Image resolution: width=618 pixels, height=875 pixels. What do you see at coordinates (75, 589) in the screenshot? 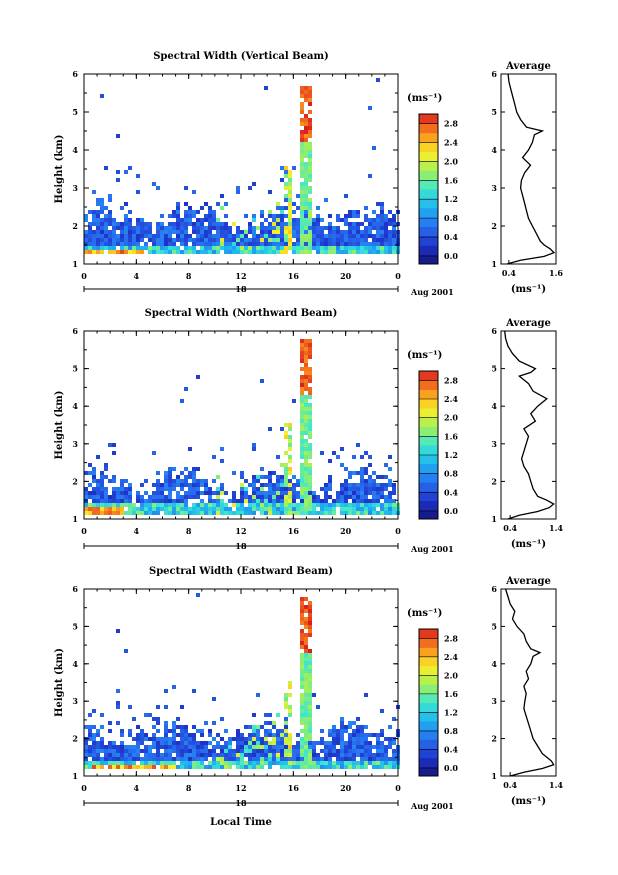
I see `y-tick-label: 6` at bounding box center [75, 589].